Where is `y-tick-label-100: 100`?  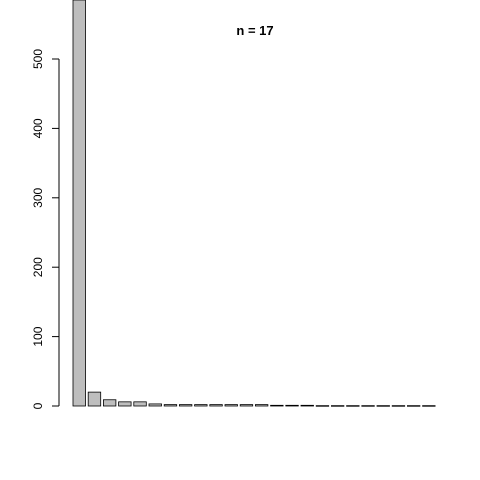
y-tick-label-100: 100 is located at coordinates (38, 336).